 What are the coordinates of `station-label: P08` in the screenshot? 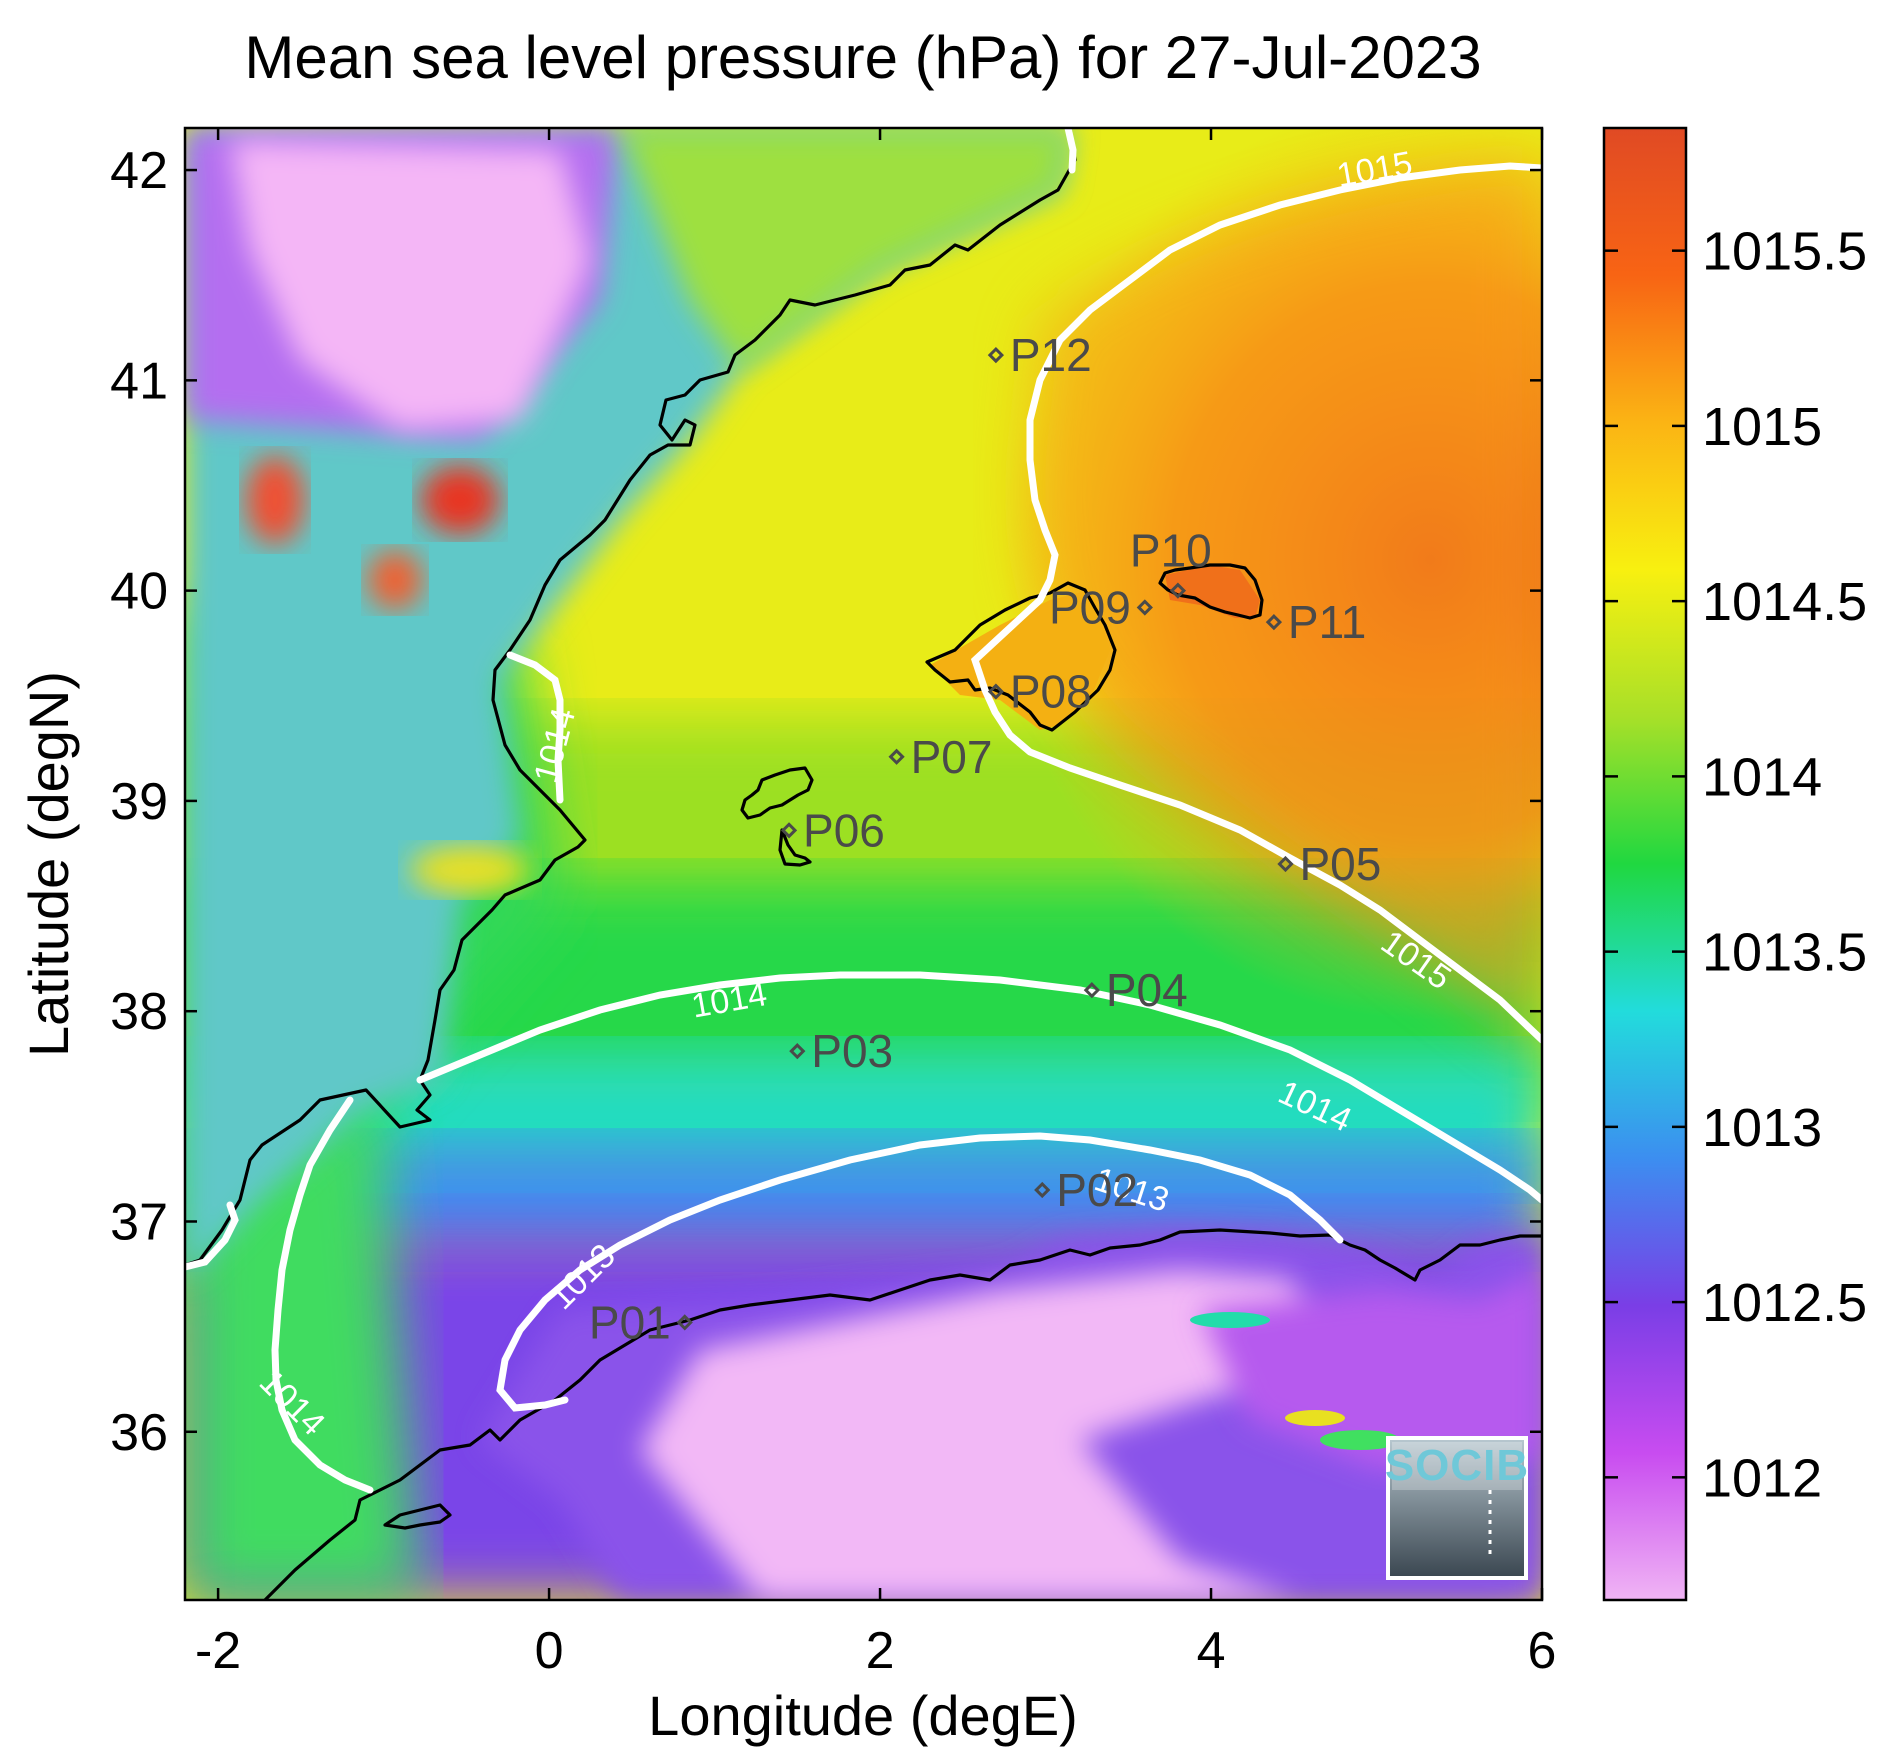 It's located at (1051, 692).